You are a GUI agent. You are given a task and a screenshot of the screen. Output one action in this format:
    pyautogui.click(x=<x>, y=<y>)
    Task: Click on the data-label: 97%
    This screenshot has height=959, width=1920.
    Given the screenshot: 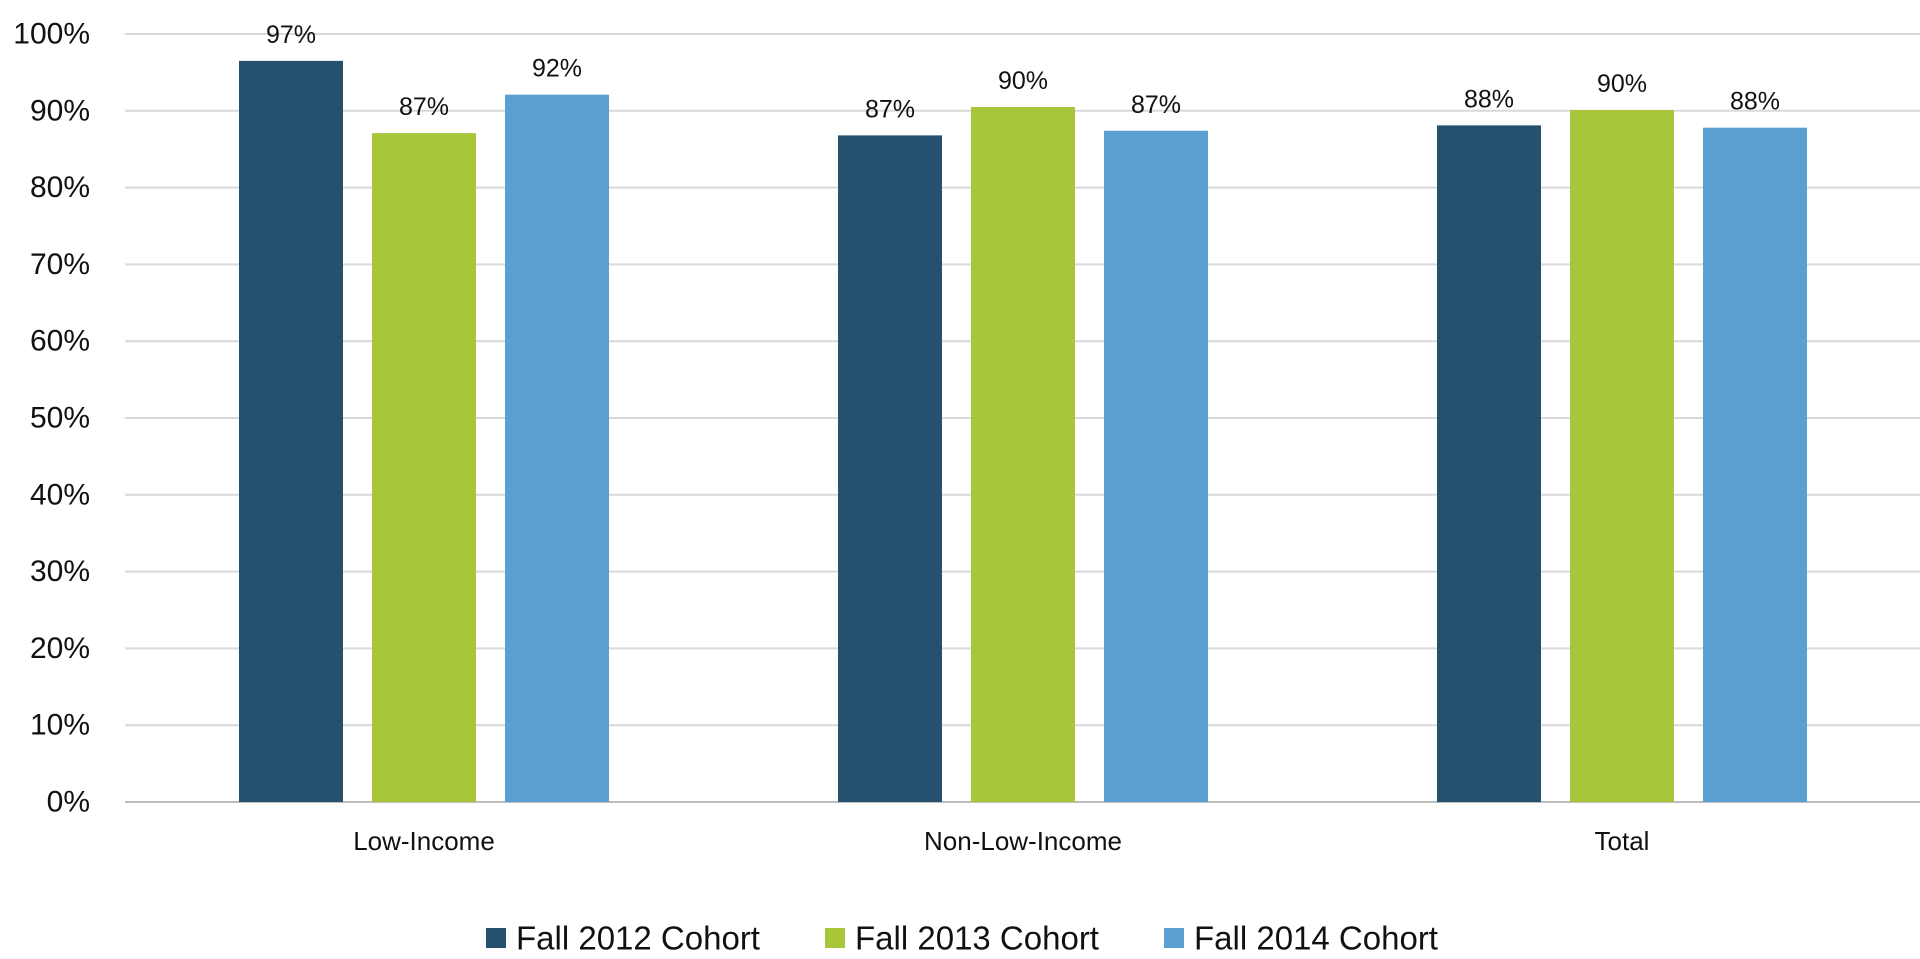 What is the action you would take?
    pyautogui.click(x=291, y=35)
    